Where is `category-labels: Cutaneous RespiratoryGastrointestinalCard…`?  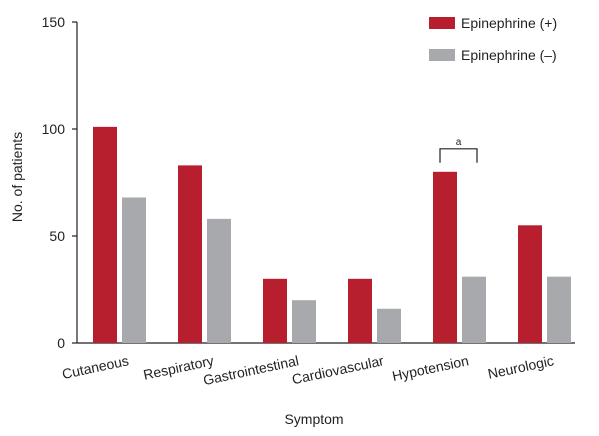 category-labels: Cutaneous RespiratoryGastrointestinalCard… is located at coordinates (308, 370).